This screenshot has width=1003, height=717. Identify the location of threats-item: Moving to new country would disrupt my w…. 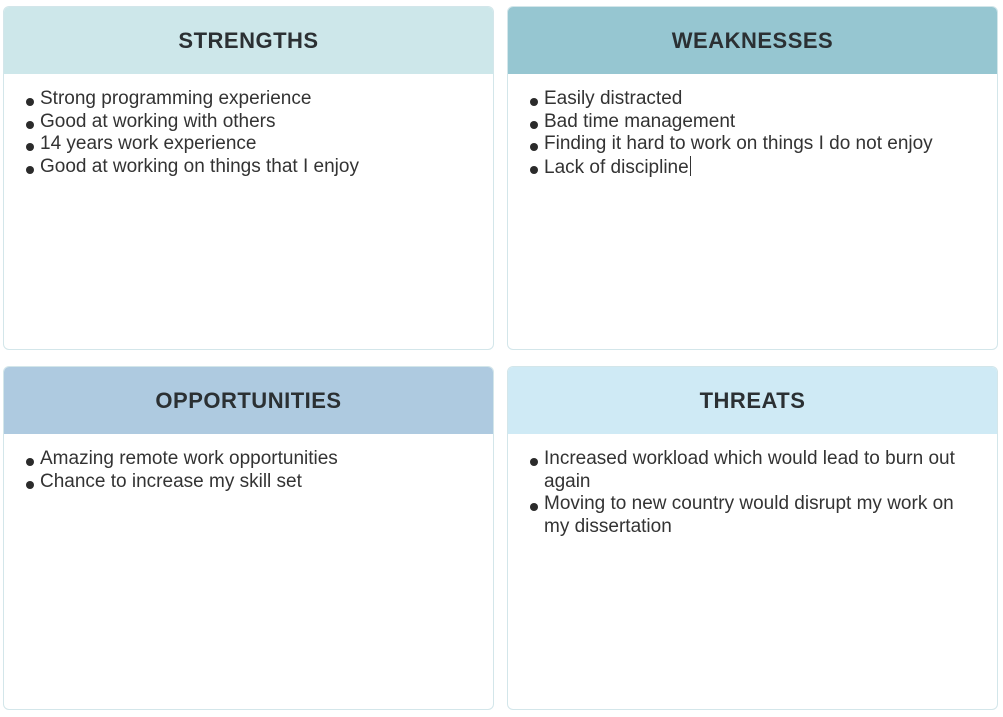
(752, 515).